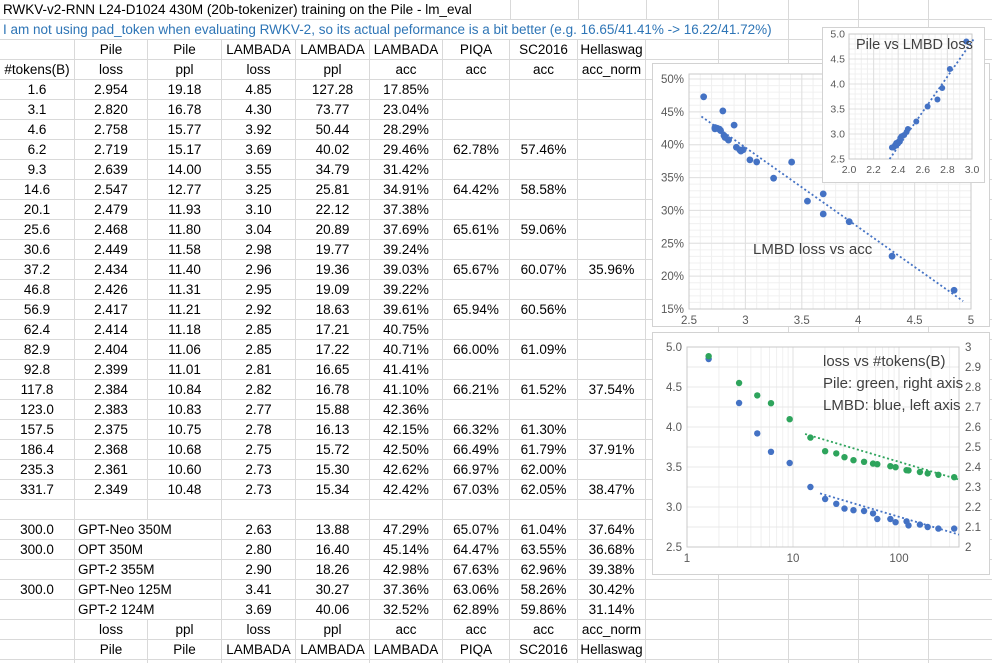 Image resolution: width=992 pixels, height=663 pixels. Describe the element at coordinates (544, 150) in the screenshot. I see `data-cell: 57.46%` at that location.